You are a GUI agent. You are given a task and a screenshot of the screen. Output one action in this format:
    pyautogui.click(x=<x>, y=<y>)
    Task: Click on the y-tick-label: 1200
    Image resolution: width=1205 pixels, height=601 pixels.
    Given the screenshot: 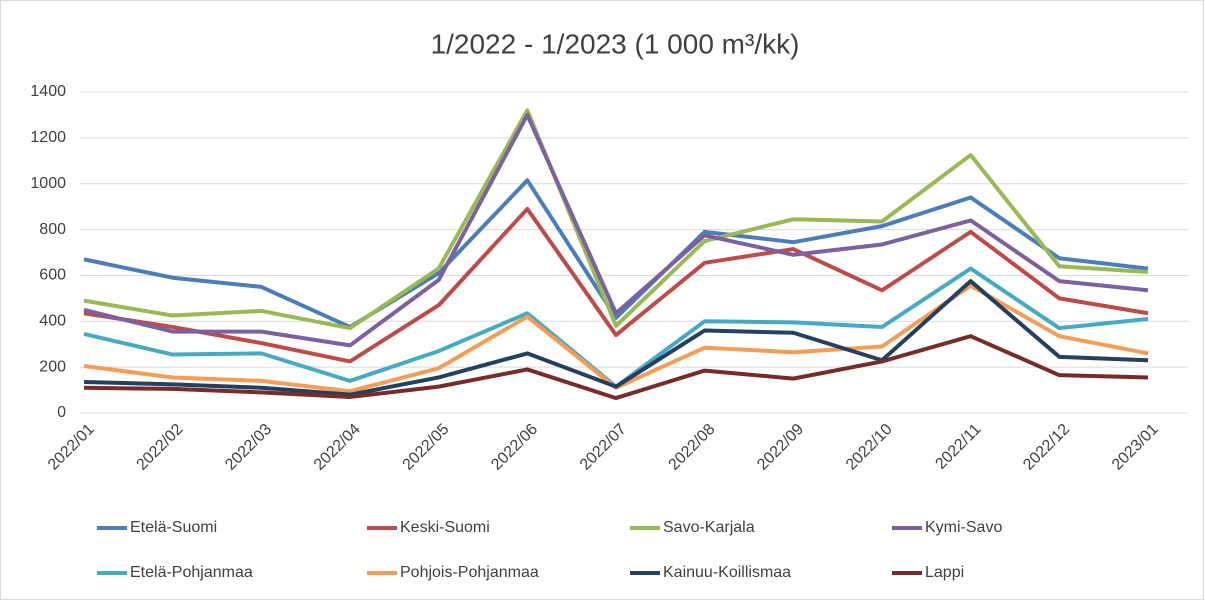 What is the action you would take?
    pyautogui.click(x=48, y=137)
    